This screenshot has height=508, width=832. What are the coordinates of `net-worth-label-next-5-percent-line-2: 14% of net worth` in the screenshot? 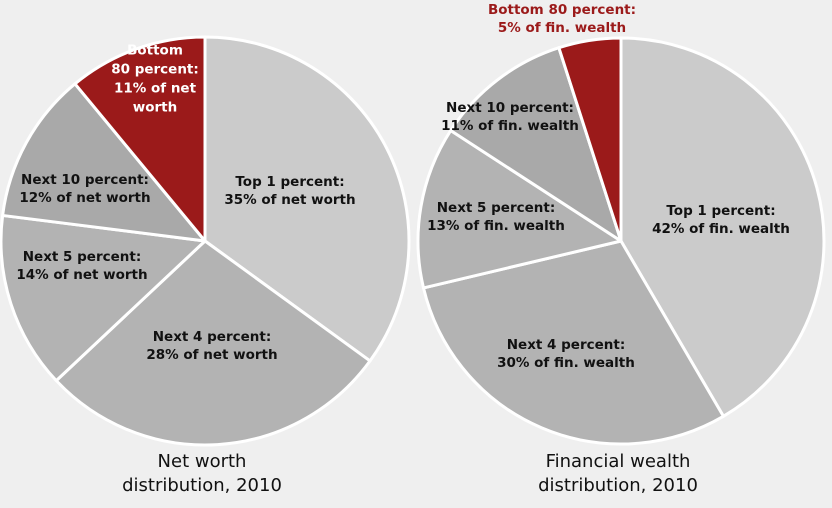 It's located at (81, 275).